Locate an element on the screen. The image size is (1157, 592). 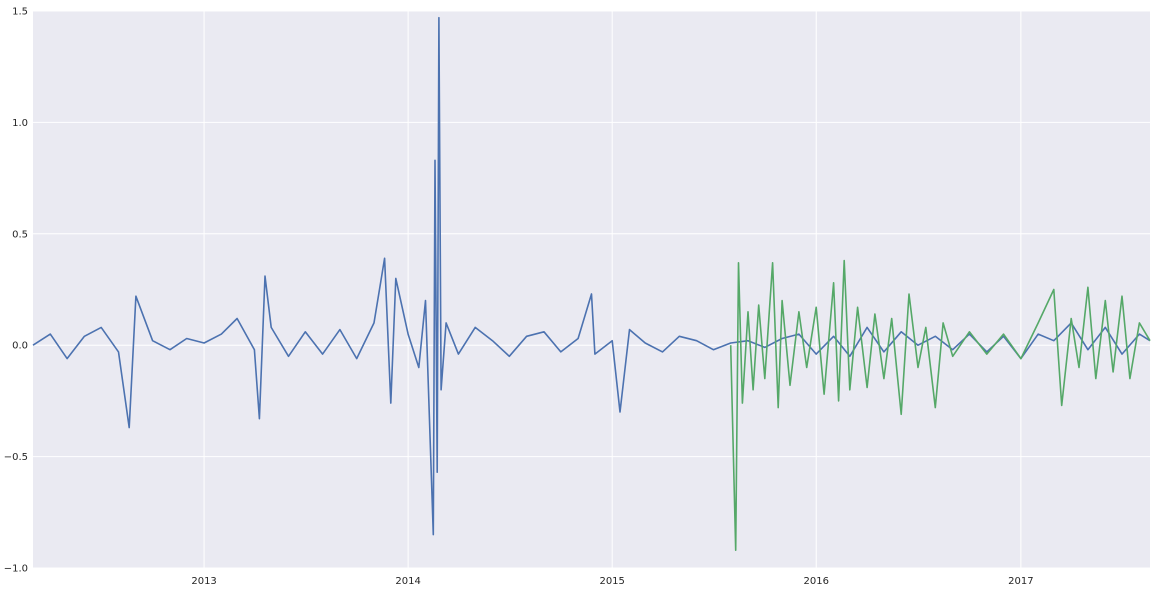
x-axis-ticks: 2013 2014 2015 2016 2017 is located at coordinates (612, 581).